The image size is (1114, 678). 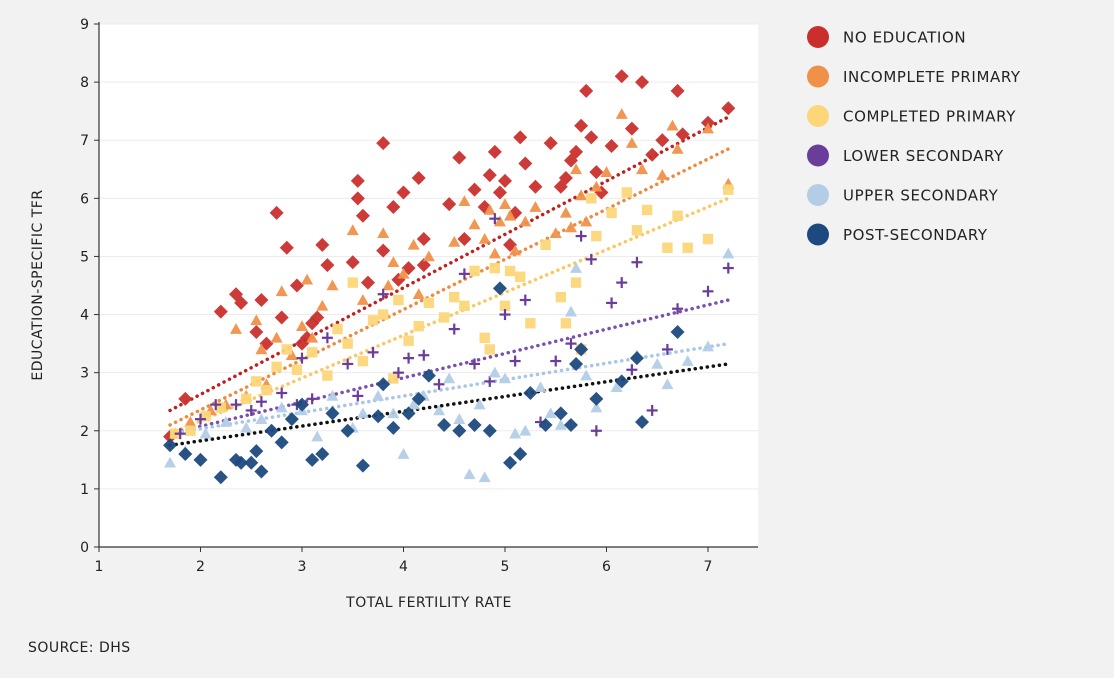 I want to click on y-tick-label: 1, so click(x=84, y=490).